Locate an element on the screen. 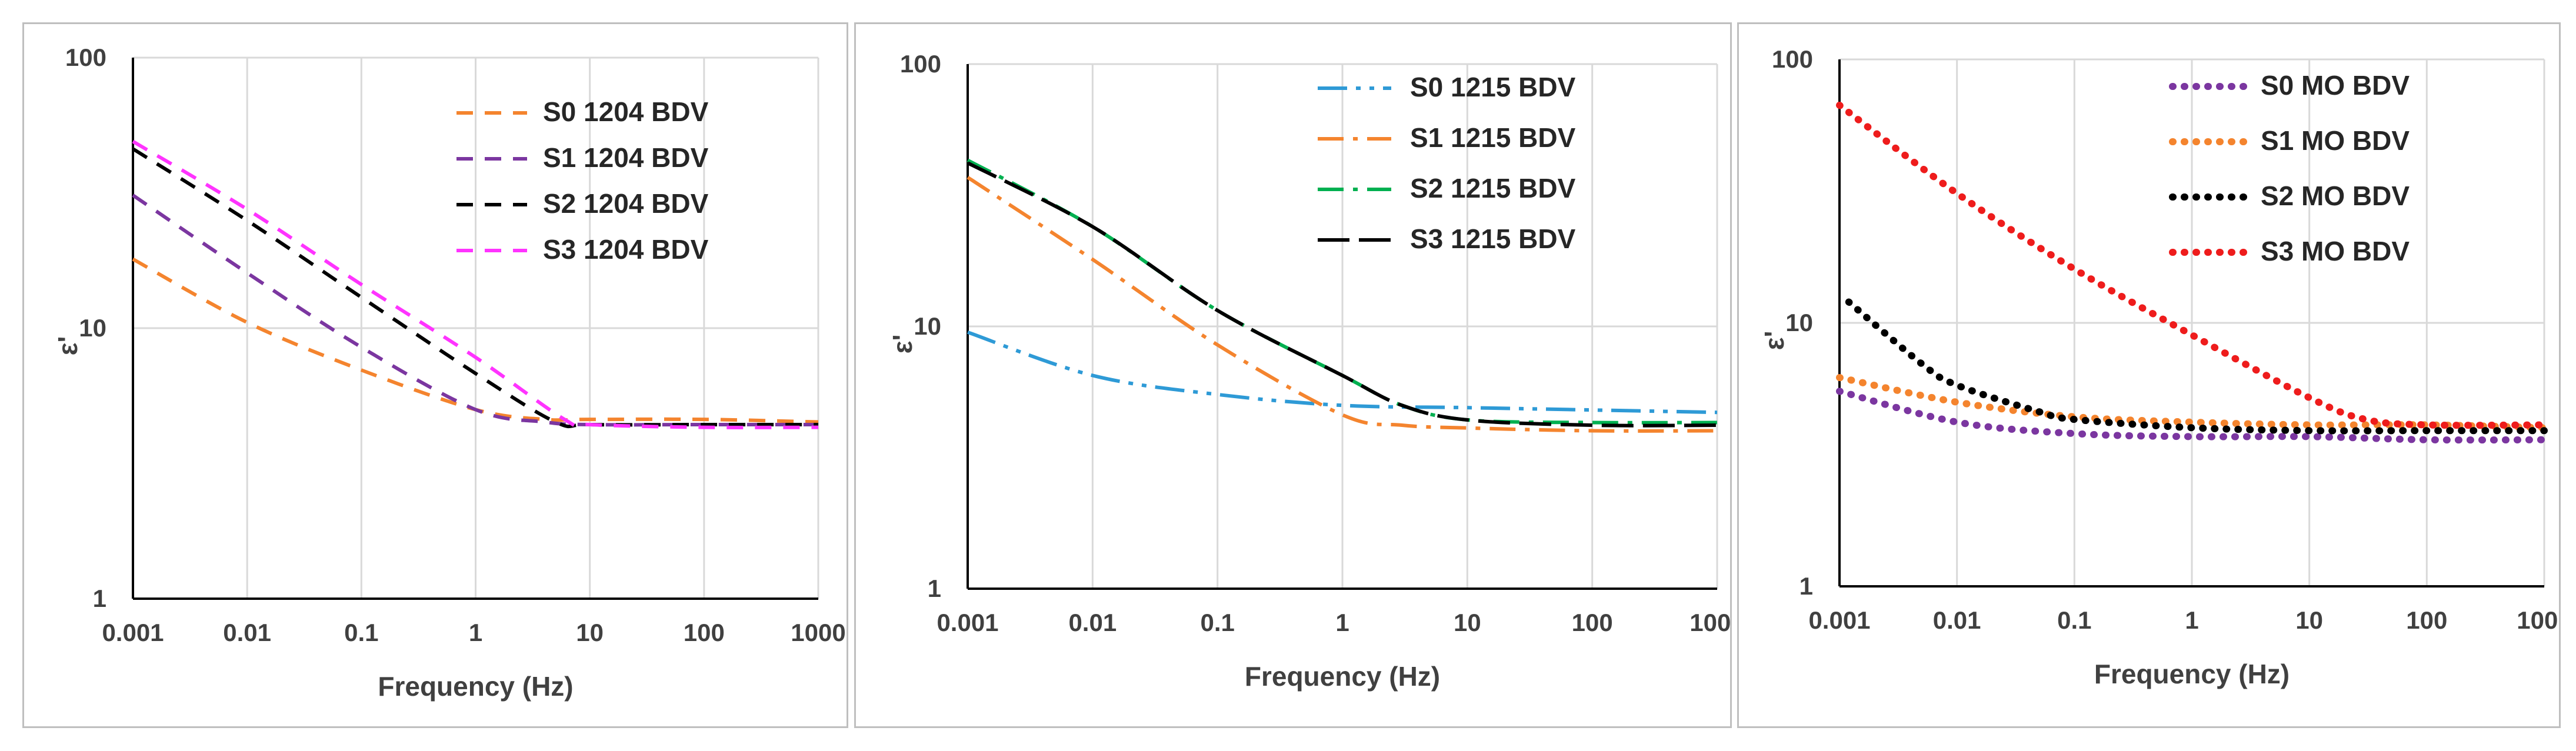 Image resolution: width=2576 pixels, height=751 pixels. series-line-s1-1204-bdv is located at coordinates (475, 310).